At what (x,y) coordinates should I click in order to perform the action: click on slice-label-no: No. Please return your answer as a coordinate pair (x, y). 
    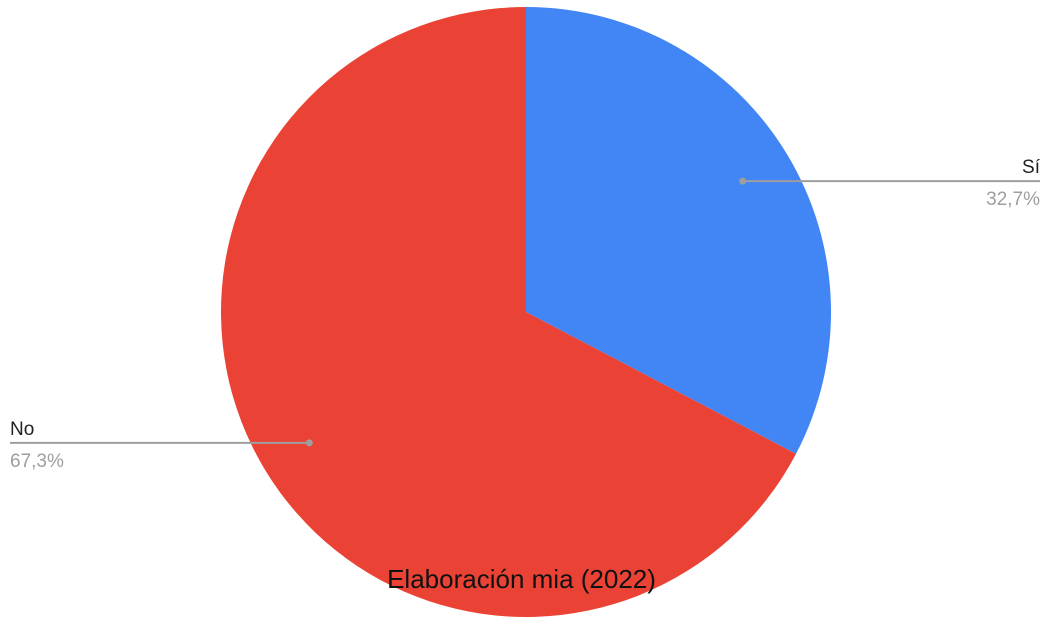
    Looking at the image, I should click on (22, 429).